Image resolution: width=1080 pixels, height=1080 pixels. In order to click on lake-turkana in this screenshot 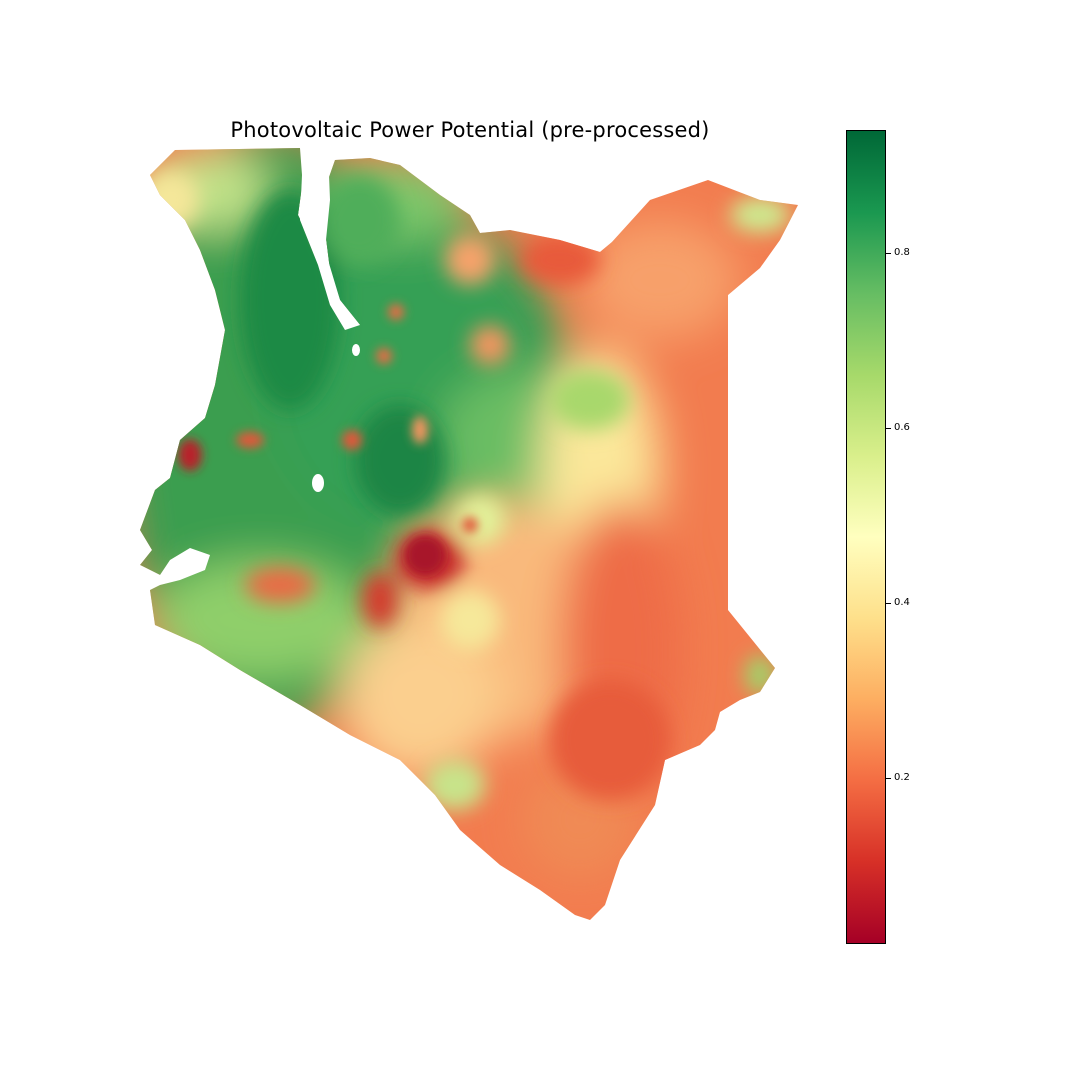, I will do `click(330, 239)`.